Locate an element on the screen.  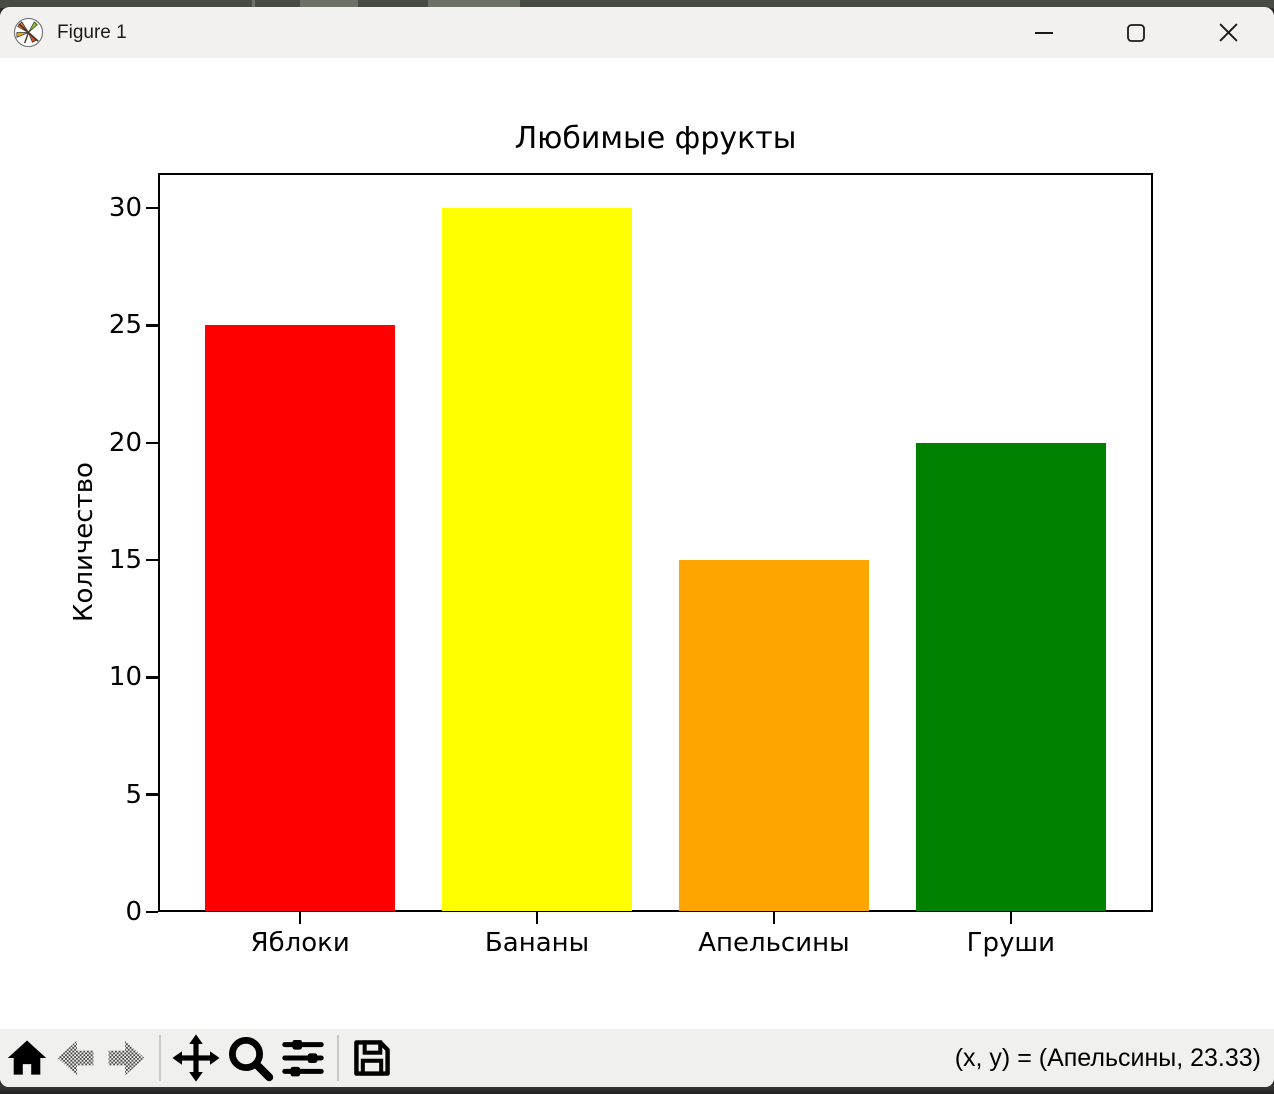
maximize-button is located at coordinates (1136, 32).